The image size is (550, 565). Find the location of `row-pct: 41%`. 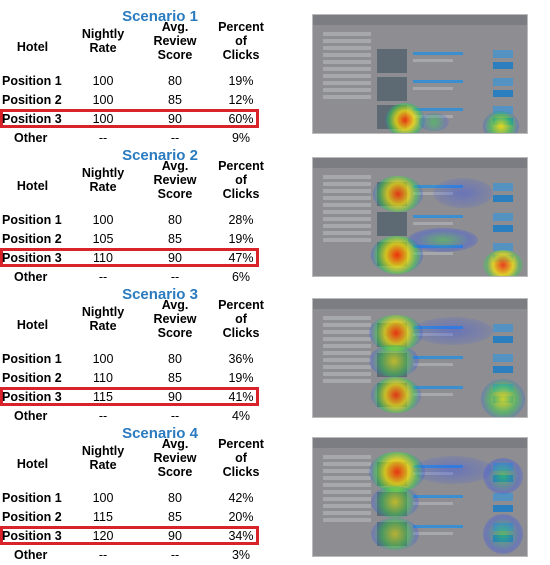

row-pct: 41% is located at coordinates (241, 397).